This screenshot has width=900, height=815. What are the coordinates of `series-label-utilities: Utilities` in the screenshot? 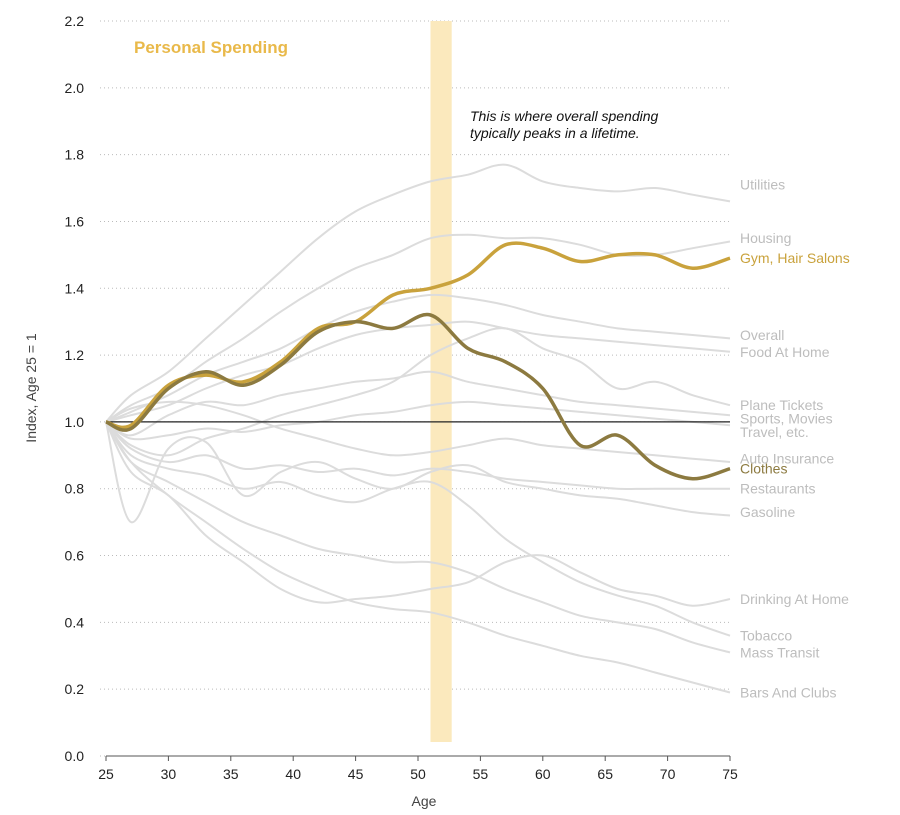 It's located at (762, 185).